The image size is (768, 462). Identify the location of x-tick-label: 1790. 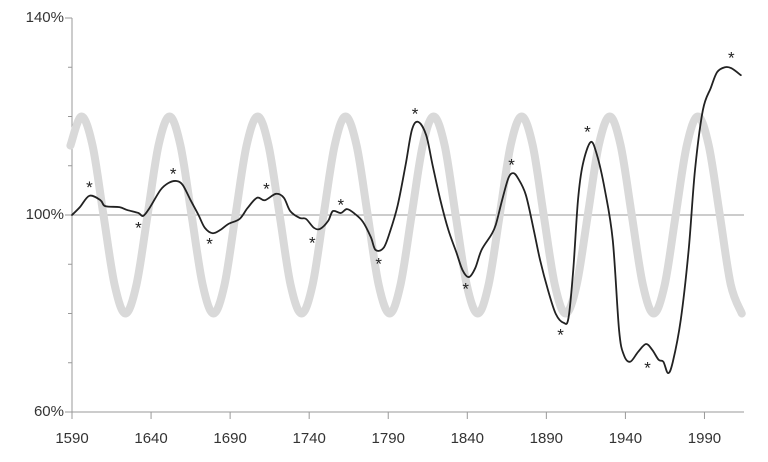
(388, 438).